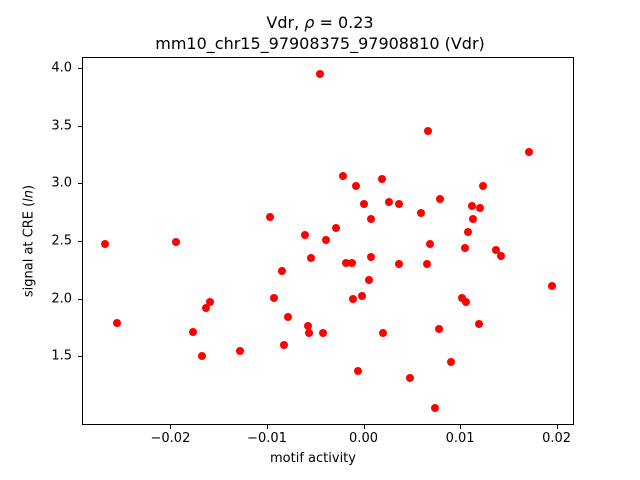  What do you see at coordinates (29, 187) in the screenshot?
I see `y-axis-label-close: )` at bounding box center [29, 187].